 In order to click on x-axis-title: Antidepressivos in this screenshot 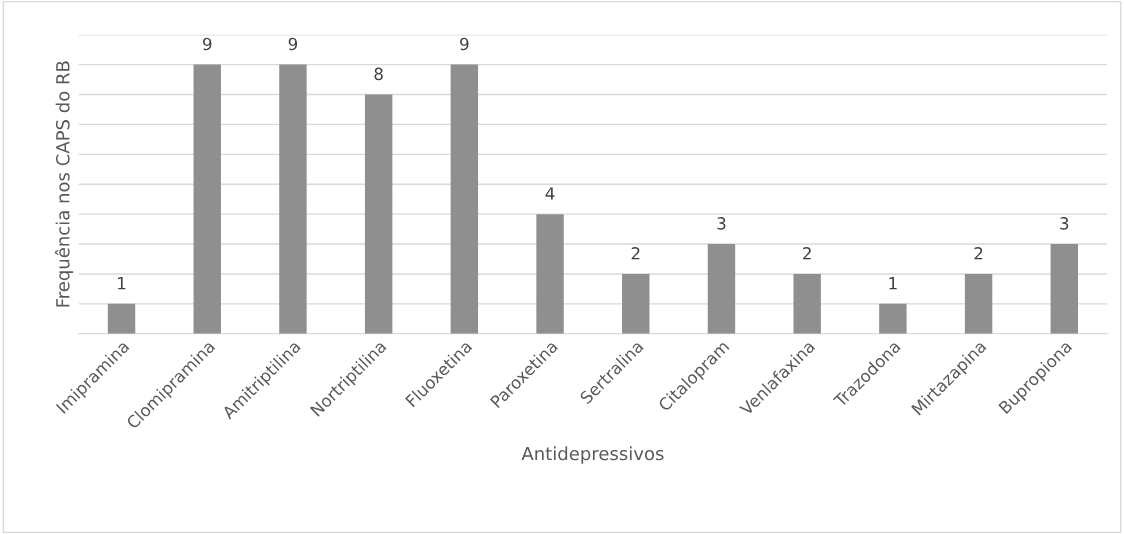, I will do `click(592, 455)`.